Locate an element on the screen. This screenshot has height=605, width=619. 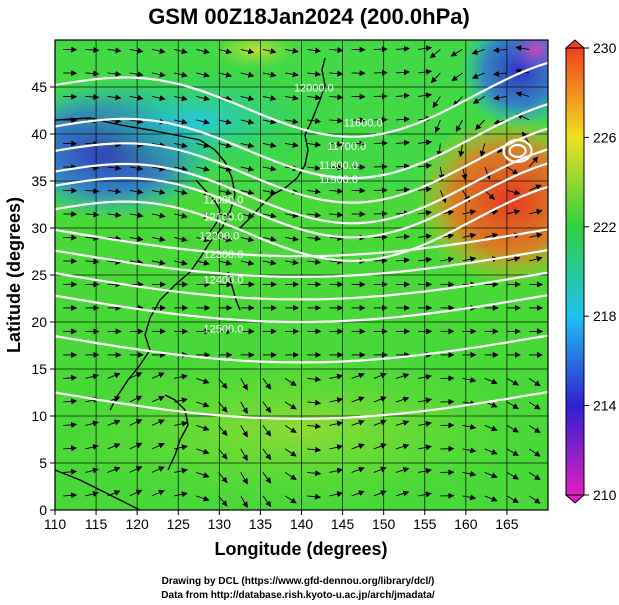
y-tick-label: 35 is located at coordinates (39, 181).